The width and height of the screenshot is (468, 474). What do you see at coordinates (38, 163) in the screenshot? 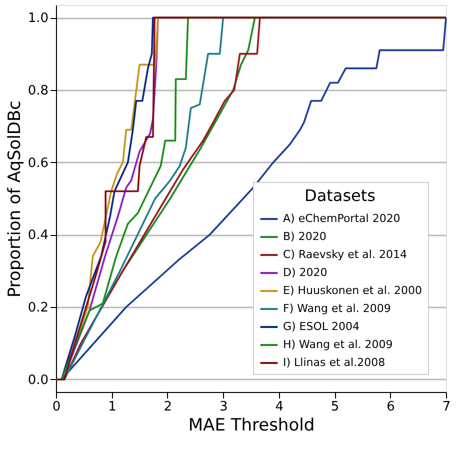
I see `y-tick-label: 0.6` at bounding box center [38, 163].